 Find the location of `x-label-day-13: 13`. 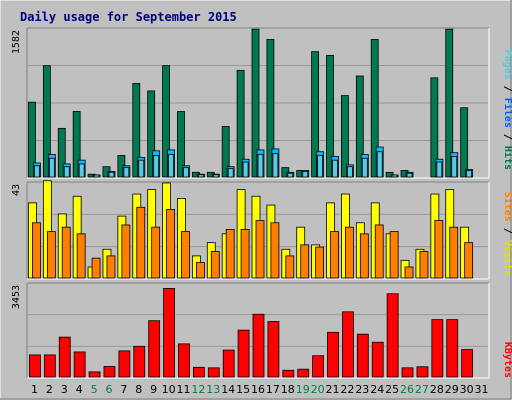

x-label-day-13: 13 is located at coordinates (213, 389).